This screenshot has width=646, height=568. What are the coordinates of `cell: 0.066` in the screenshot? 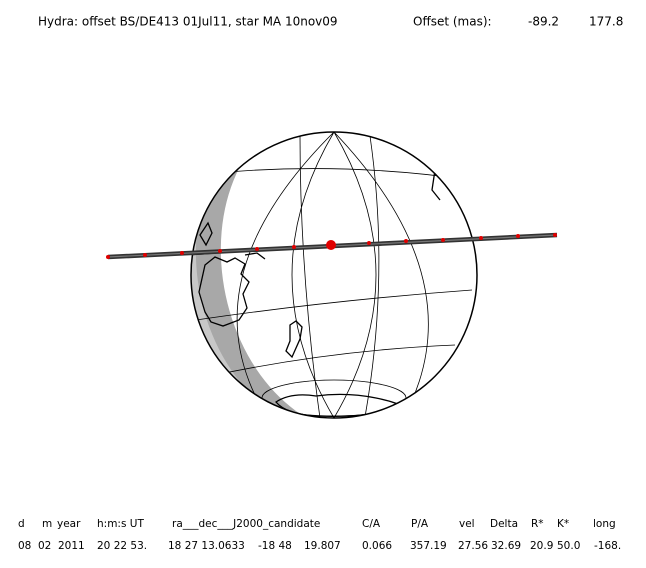 It's located at (377, 546).